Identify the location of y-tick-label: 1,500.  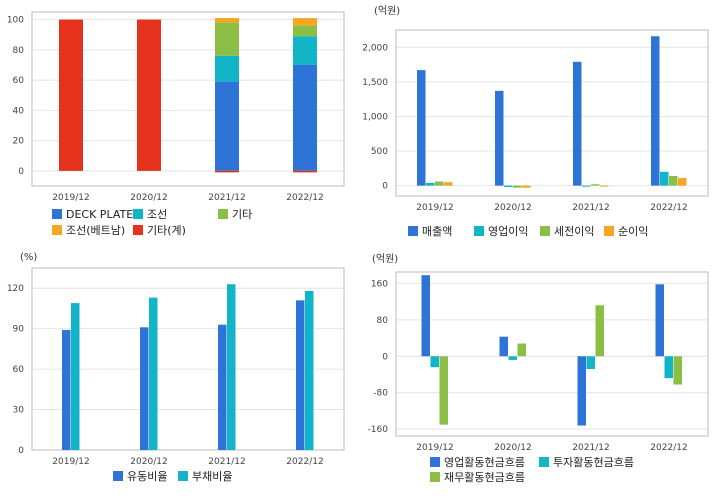
(375, 83).